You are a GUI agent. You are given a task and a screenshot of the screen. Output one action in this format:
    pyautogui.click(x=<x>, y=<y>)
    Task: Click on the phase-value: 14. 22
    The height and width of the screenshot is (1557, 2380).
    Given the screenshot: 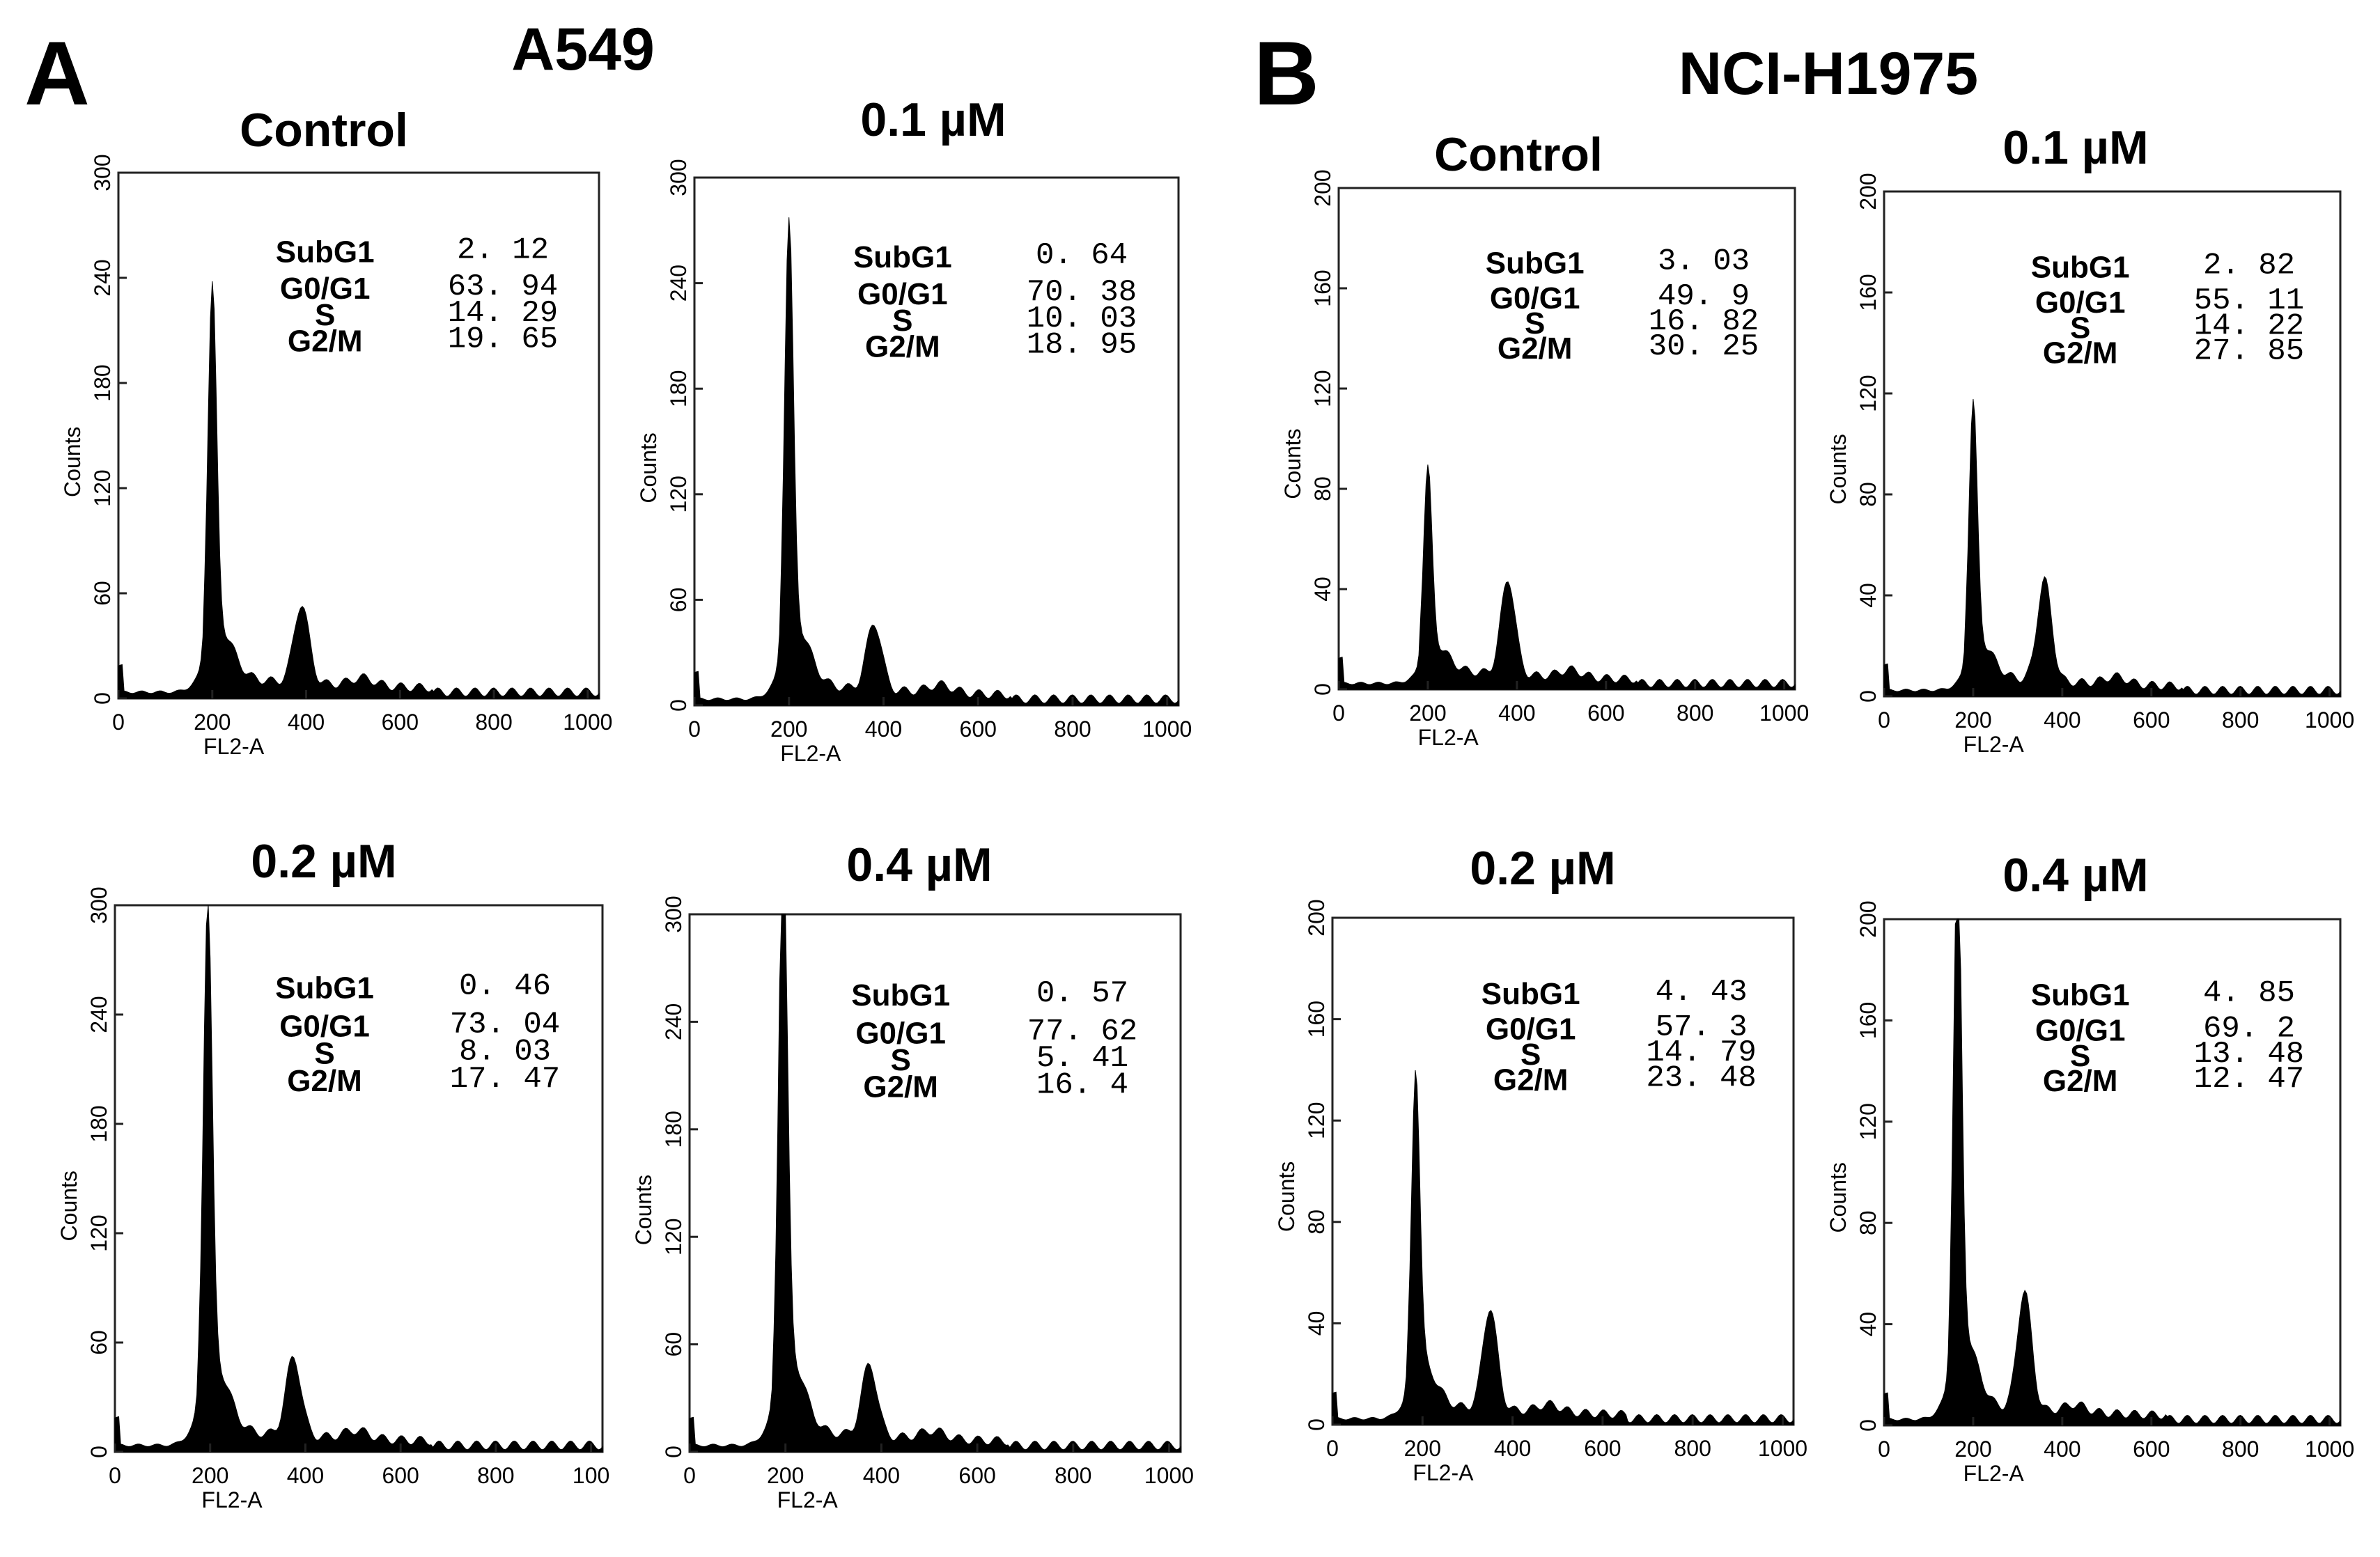 What is the action you would take?
    pyautogui.click(x=2249, y=325)
    